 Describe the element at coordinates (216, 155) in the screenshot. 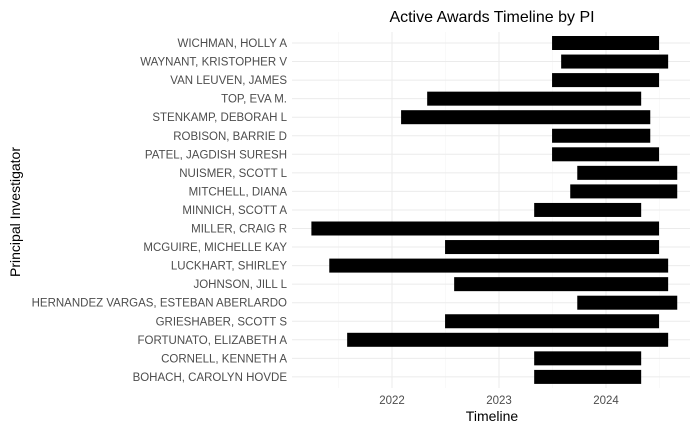

I see `y-tick-label: PATEL, JAGDISH SURESH` at that location.